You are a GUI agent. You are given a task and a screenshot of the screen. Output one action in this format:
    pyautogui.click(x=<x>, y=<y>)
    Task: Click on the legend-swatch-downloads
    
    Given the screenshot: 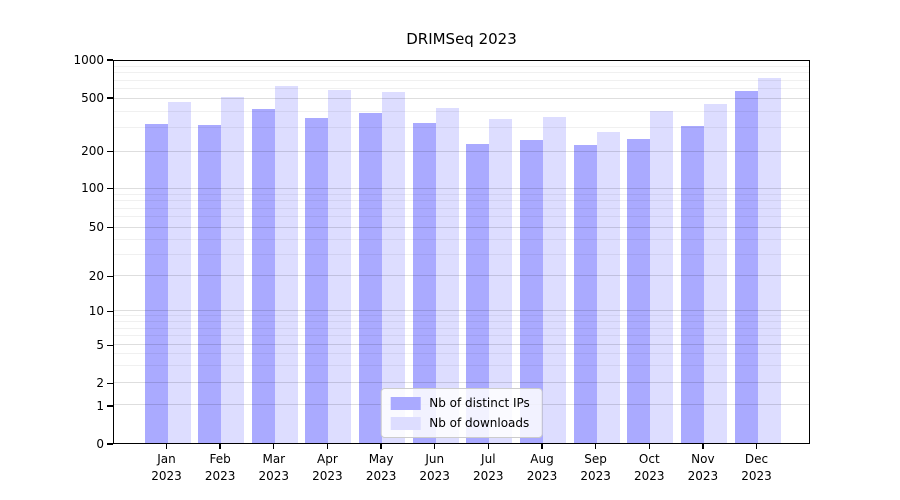 What is the action you would take?
    pyautogui.click(x=405, y=423)
    